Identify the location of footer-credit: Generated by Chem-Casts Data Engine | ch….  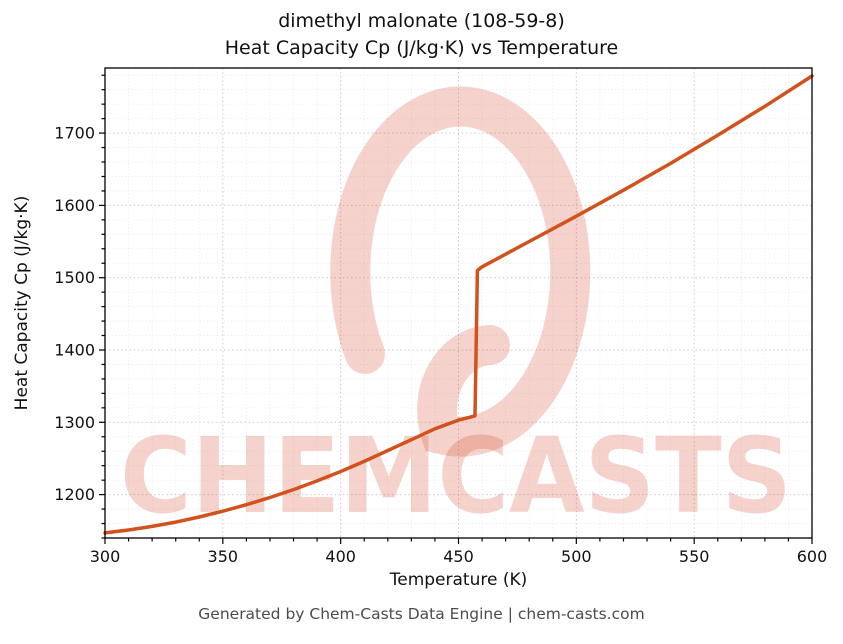
(421, 614).